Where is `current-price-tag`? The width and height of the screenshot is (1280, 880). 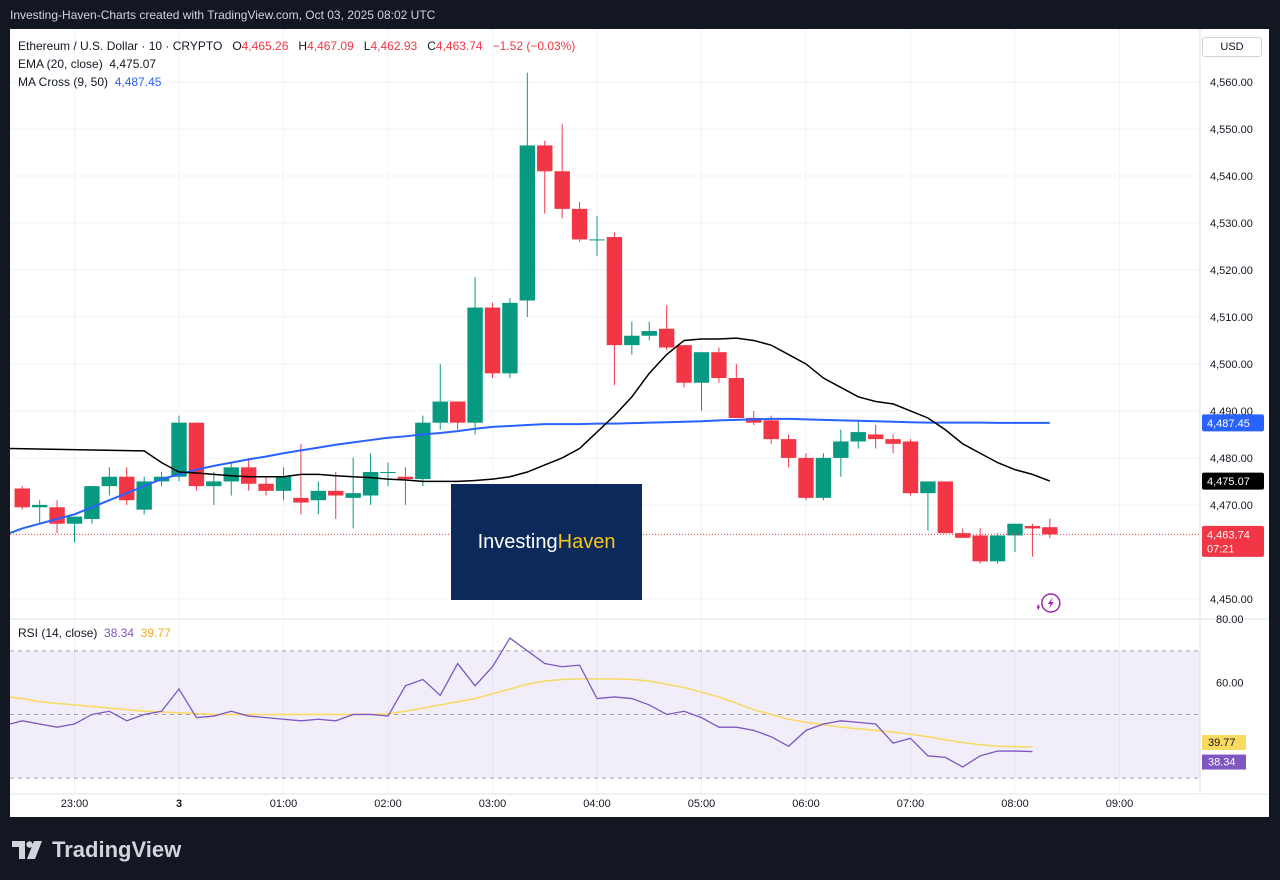
current-price-tag is located at coordinates (1233, 541).